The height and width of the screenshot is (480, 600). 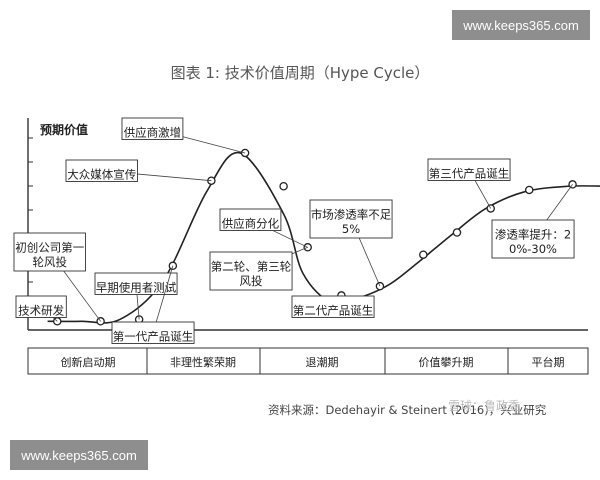 What do you see at coordinates (469, 174) in the screenshot?
I see `annotation-label: 第三代产品诞生` at bounding box center [469, 174].